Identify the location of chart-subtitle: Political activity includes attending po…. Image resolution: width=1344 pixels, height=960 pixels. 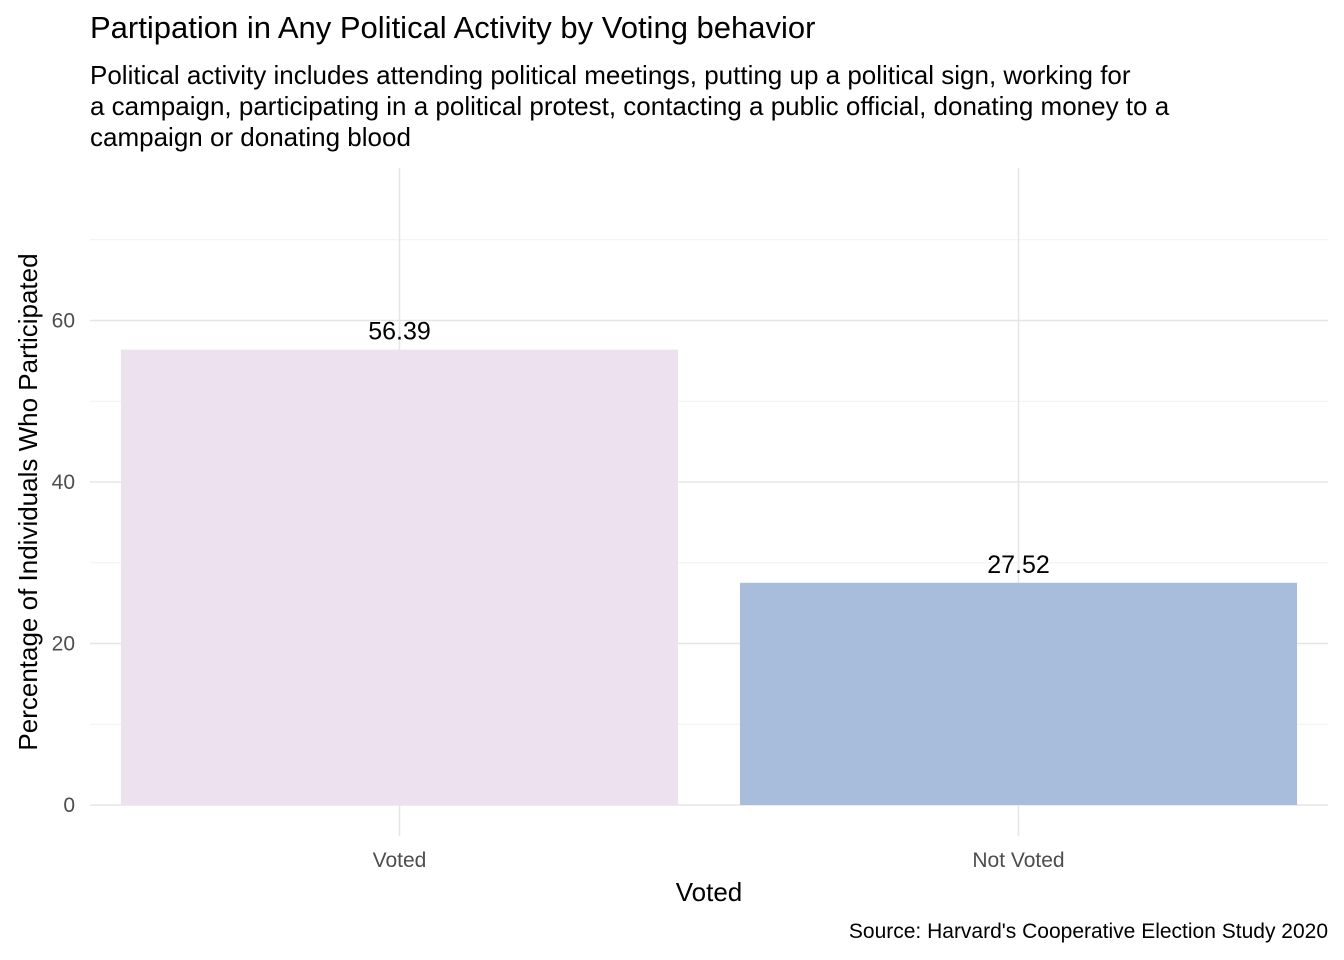
(710, 106).